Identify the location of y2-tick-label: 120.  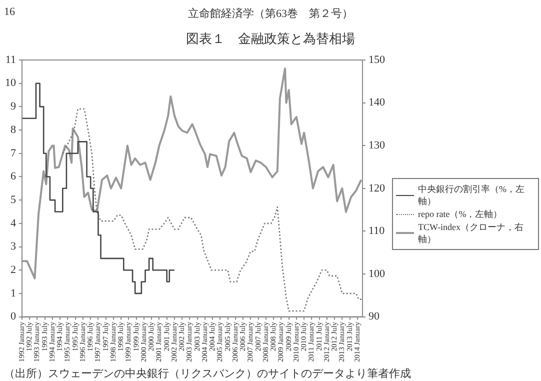
(377, 188).